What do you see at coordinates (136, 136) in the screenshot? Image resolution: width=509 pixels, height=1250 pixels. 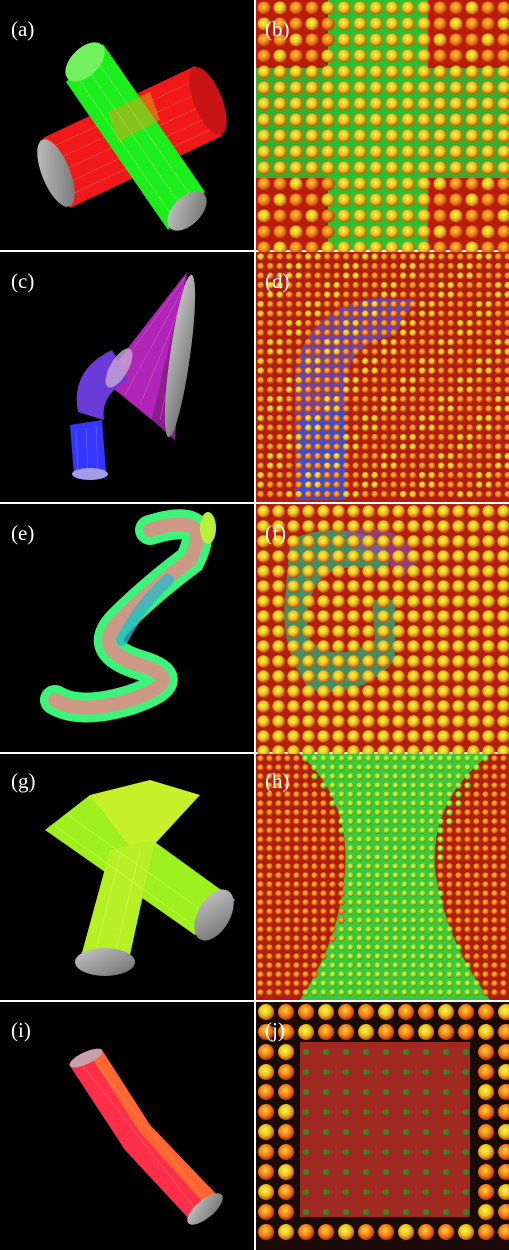 I see `fiber-bundle-green` at bounding box center [136, 136].